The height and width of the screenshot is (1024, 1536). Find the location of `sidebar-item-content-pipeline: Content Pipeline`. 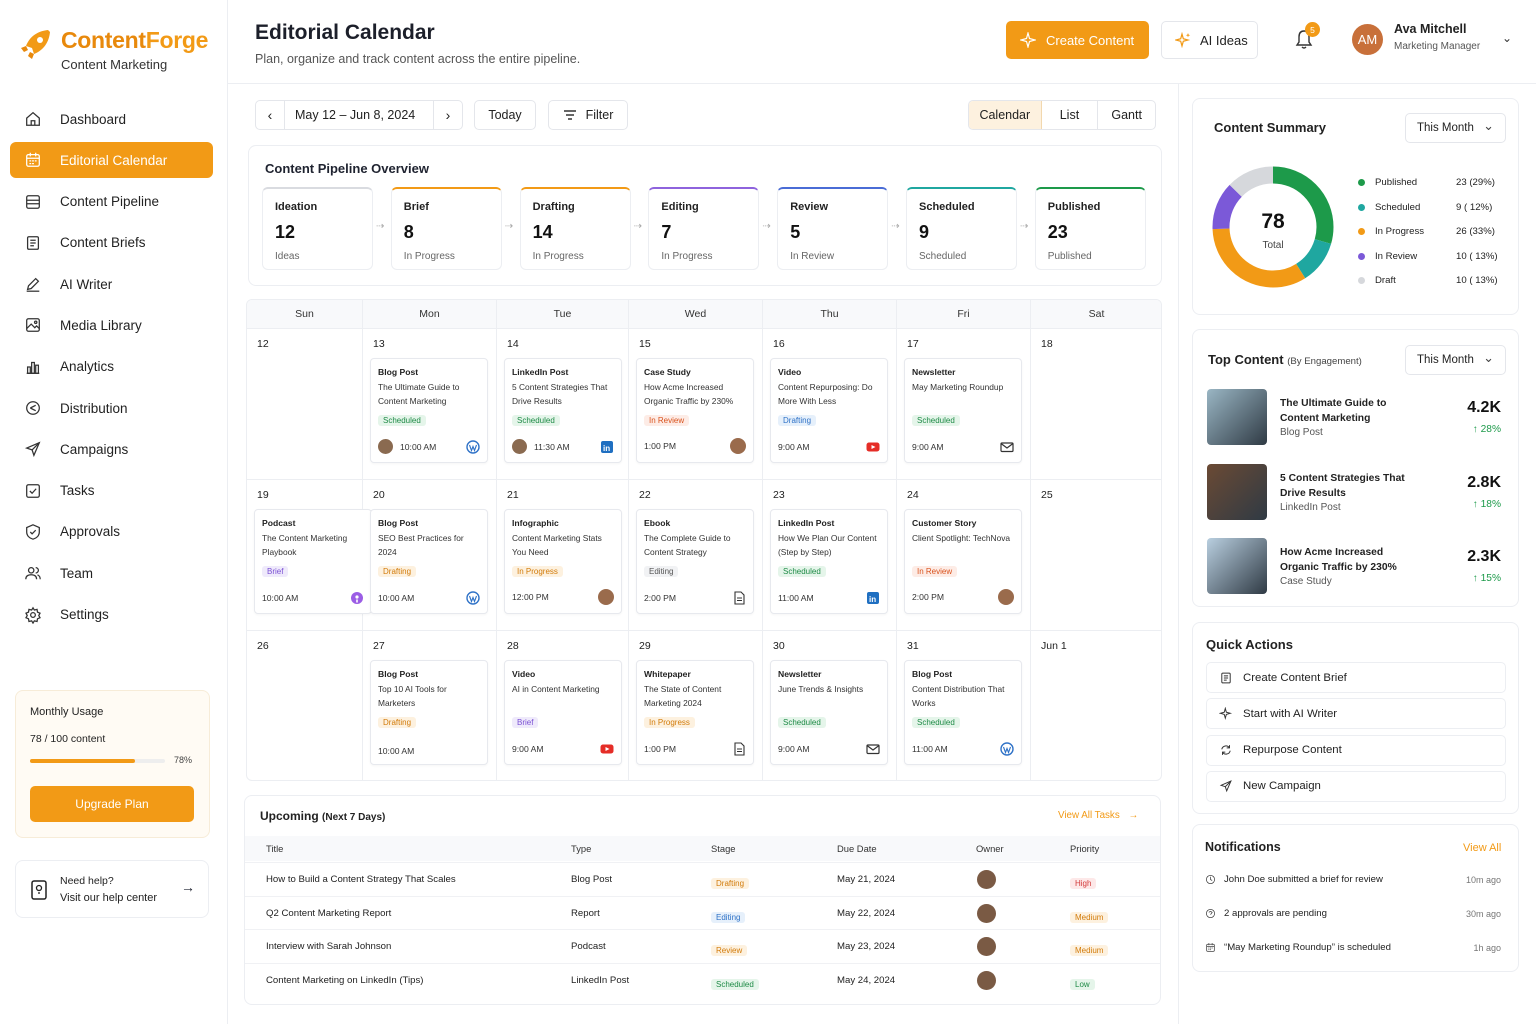

sidebar-item-content-pipeline: Content Pipeline is located at coordinates (111, 202).